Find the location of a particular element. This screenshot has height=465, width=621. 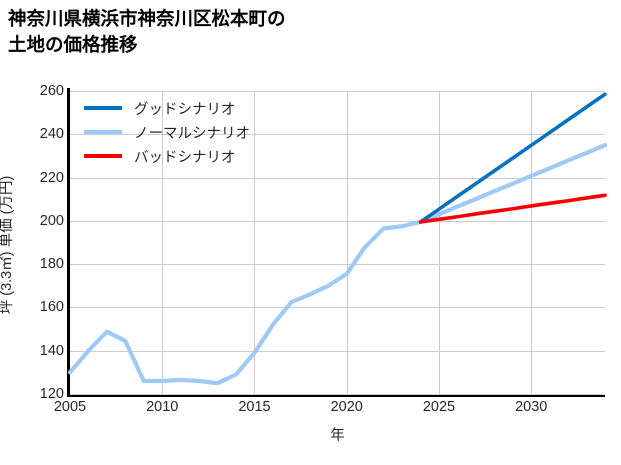

x-tick-label: 2030 is located at coordinates (531, 407).